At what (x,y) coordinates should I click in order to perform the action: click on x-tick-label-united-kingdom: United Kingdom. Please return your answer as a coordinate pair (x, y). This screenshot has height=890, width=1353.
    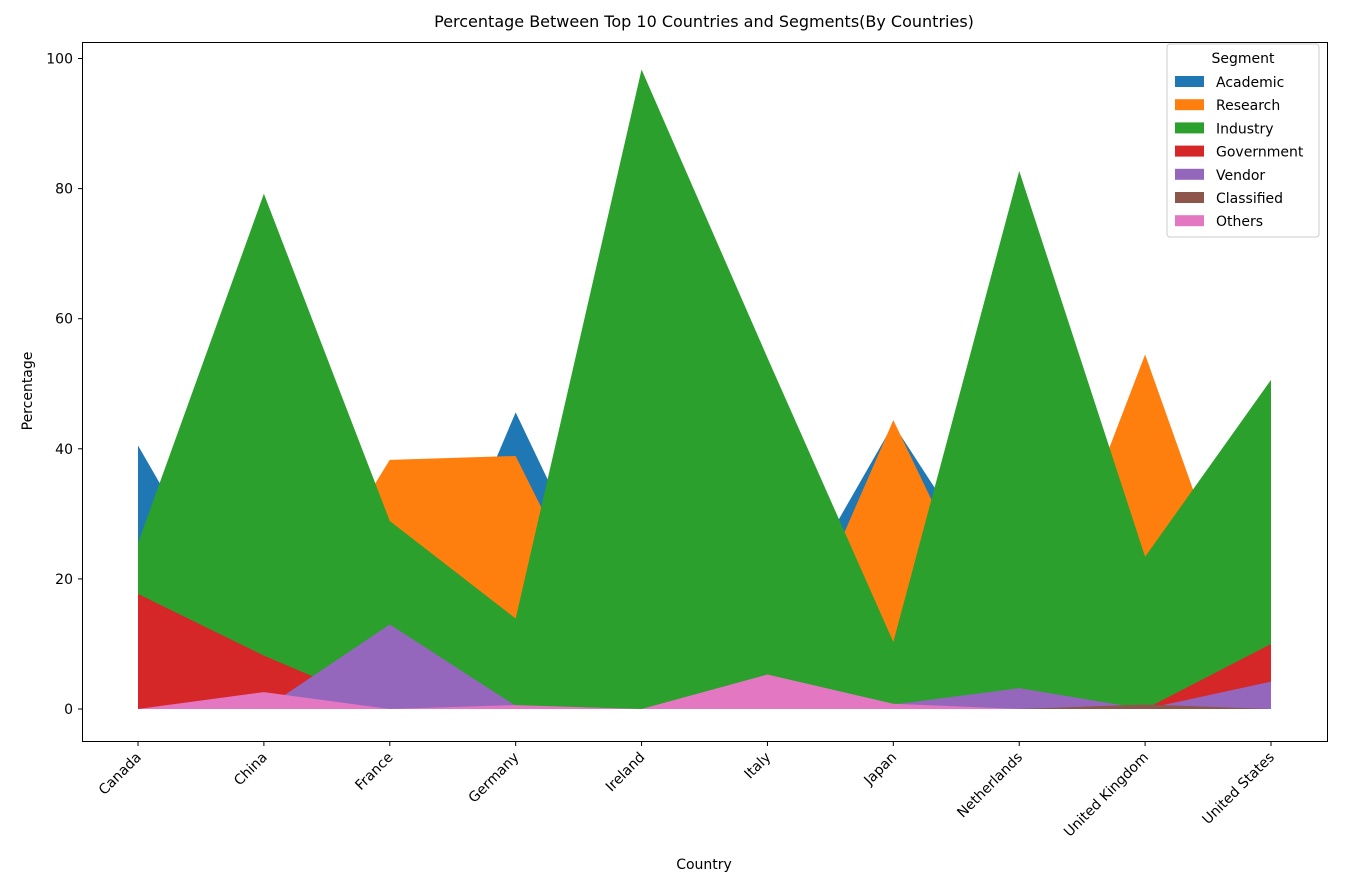
    Looking at the image, I should click on (1106, 795).